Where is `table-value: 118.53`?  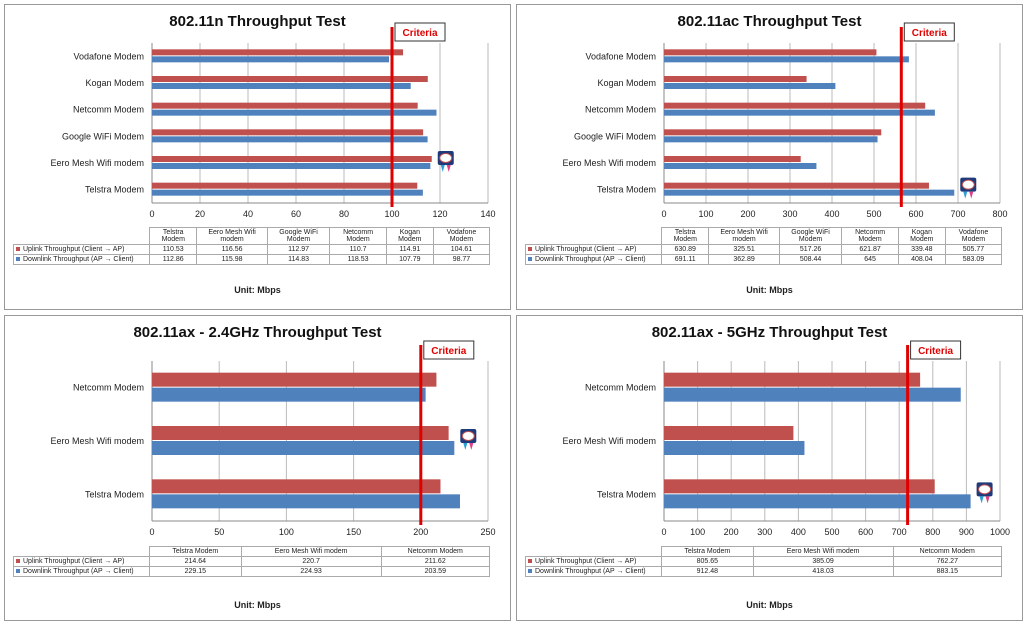
table-value: 118.53 is located at coordinates (358, 259).